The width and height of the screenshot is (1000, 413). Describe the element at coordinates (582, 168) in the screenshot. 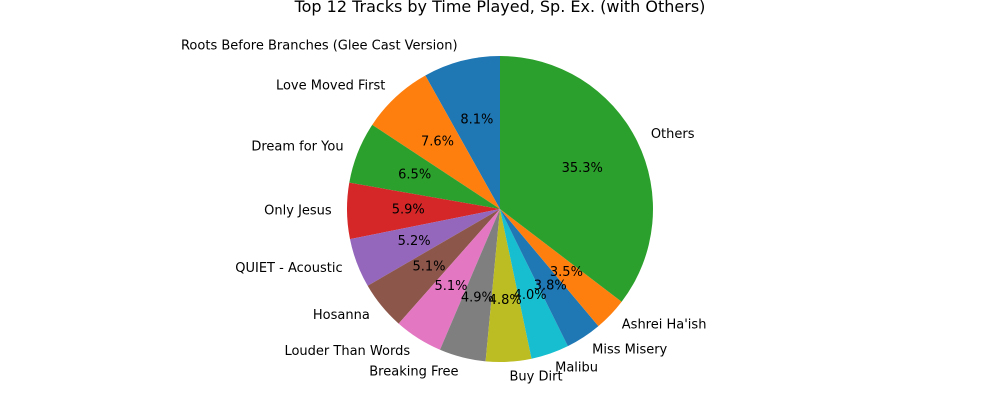

I see `pct-label-others: 35.3%` at that location.